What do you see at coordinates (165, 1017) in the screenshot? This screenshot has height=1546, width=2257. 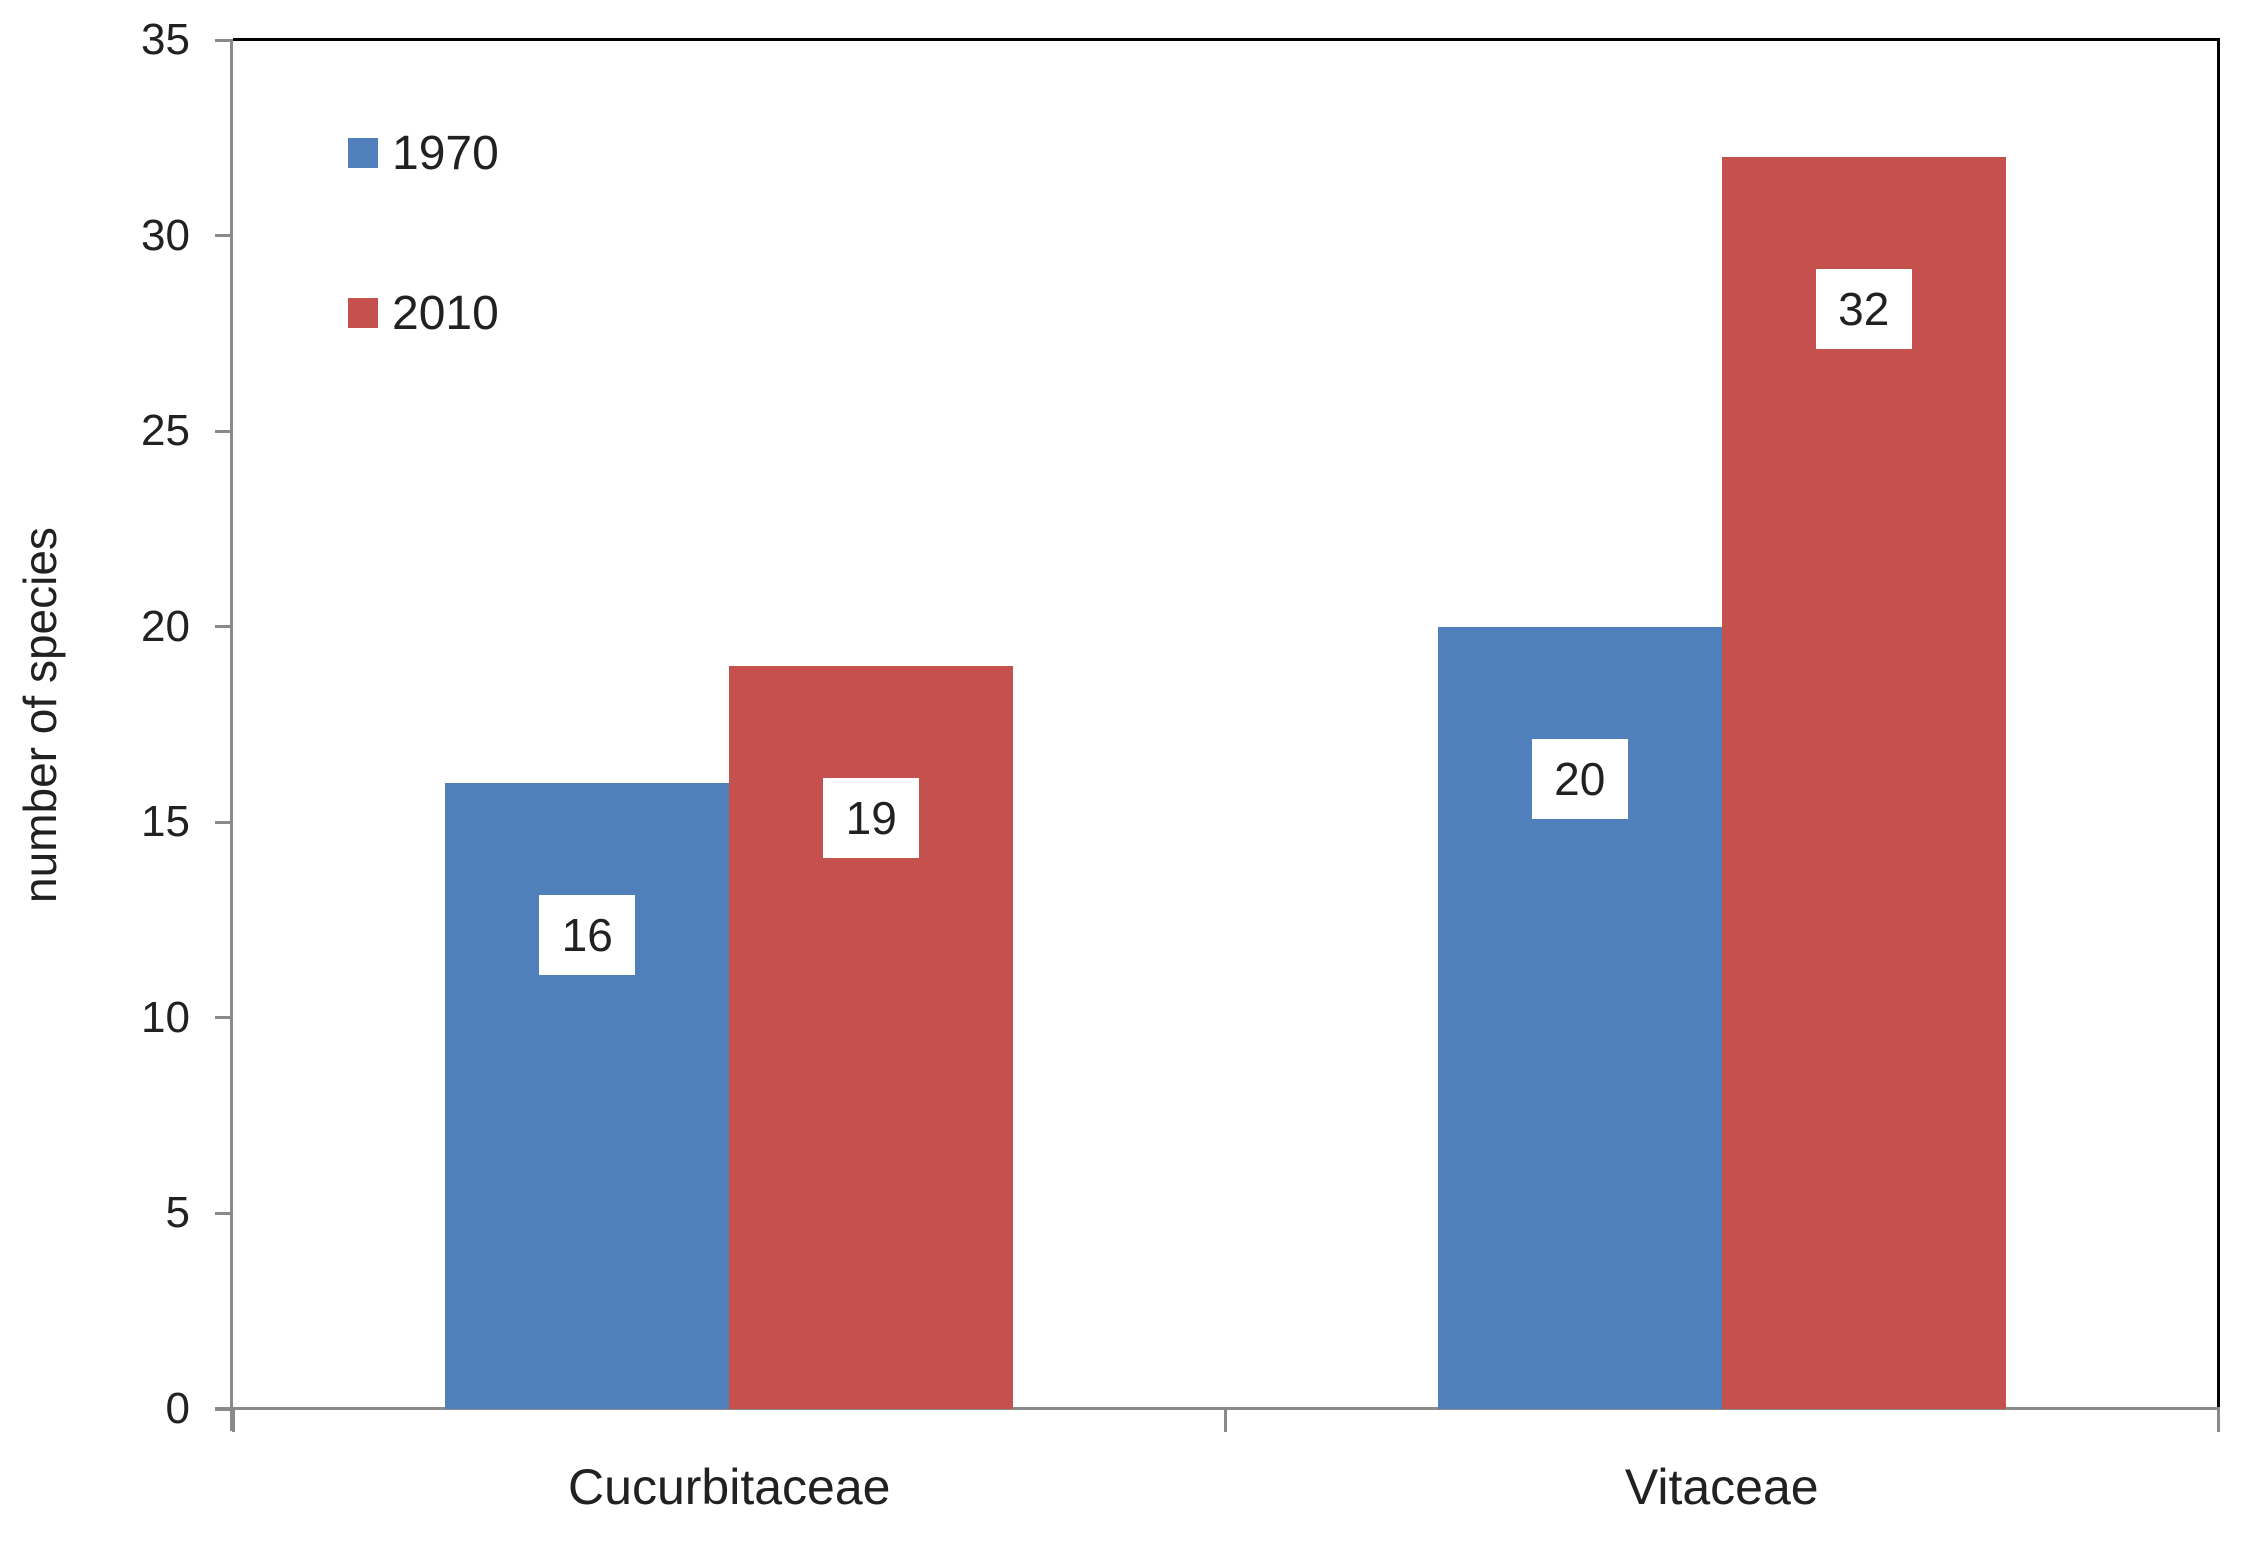 I see `y-tick-label: 10` at bounding box center [165, 1017].